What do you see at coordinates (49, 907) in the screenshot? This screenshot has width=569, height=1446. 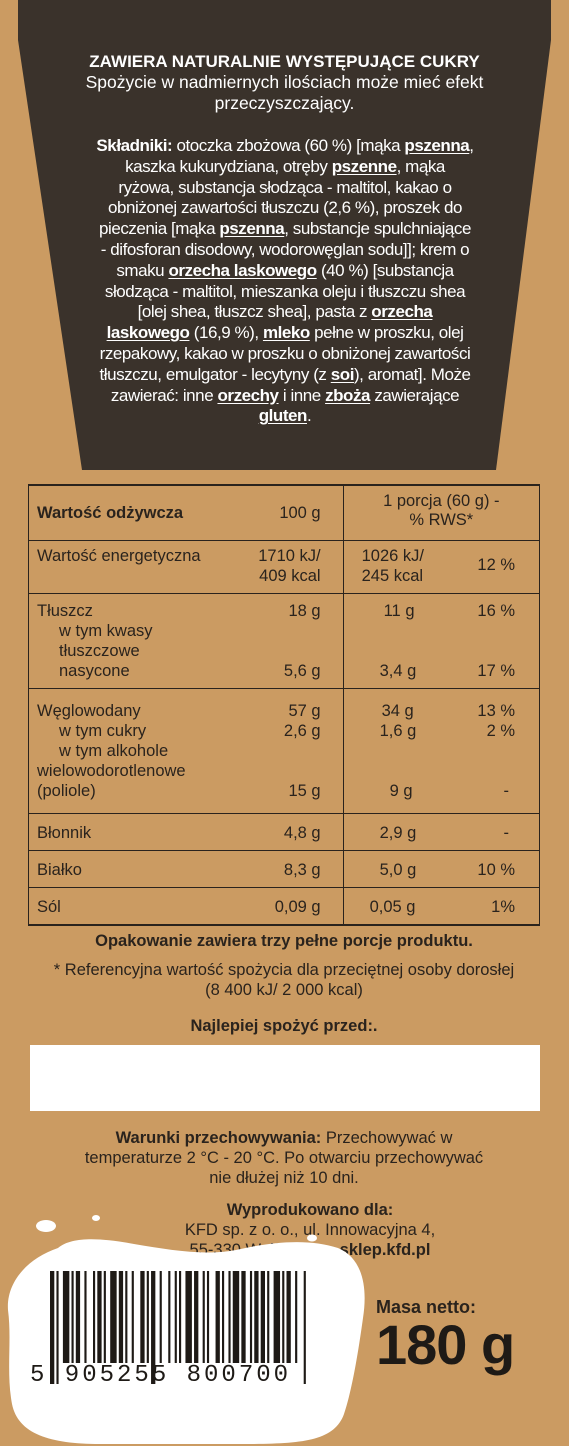 I see `salt-label: Sól` at bounding box center [49, 907].